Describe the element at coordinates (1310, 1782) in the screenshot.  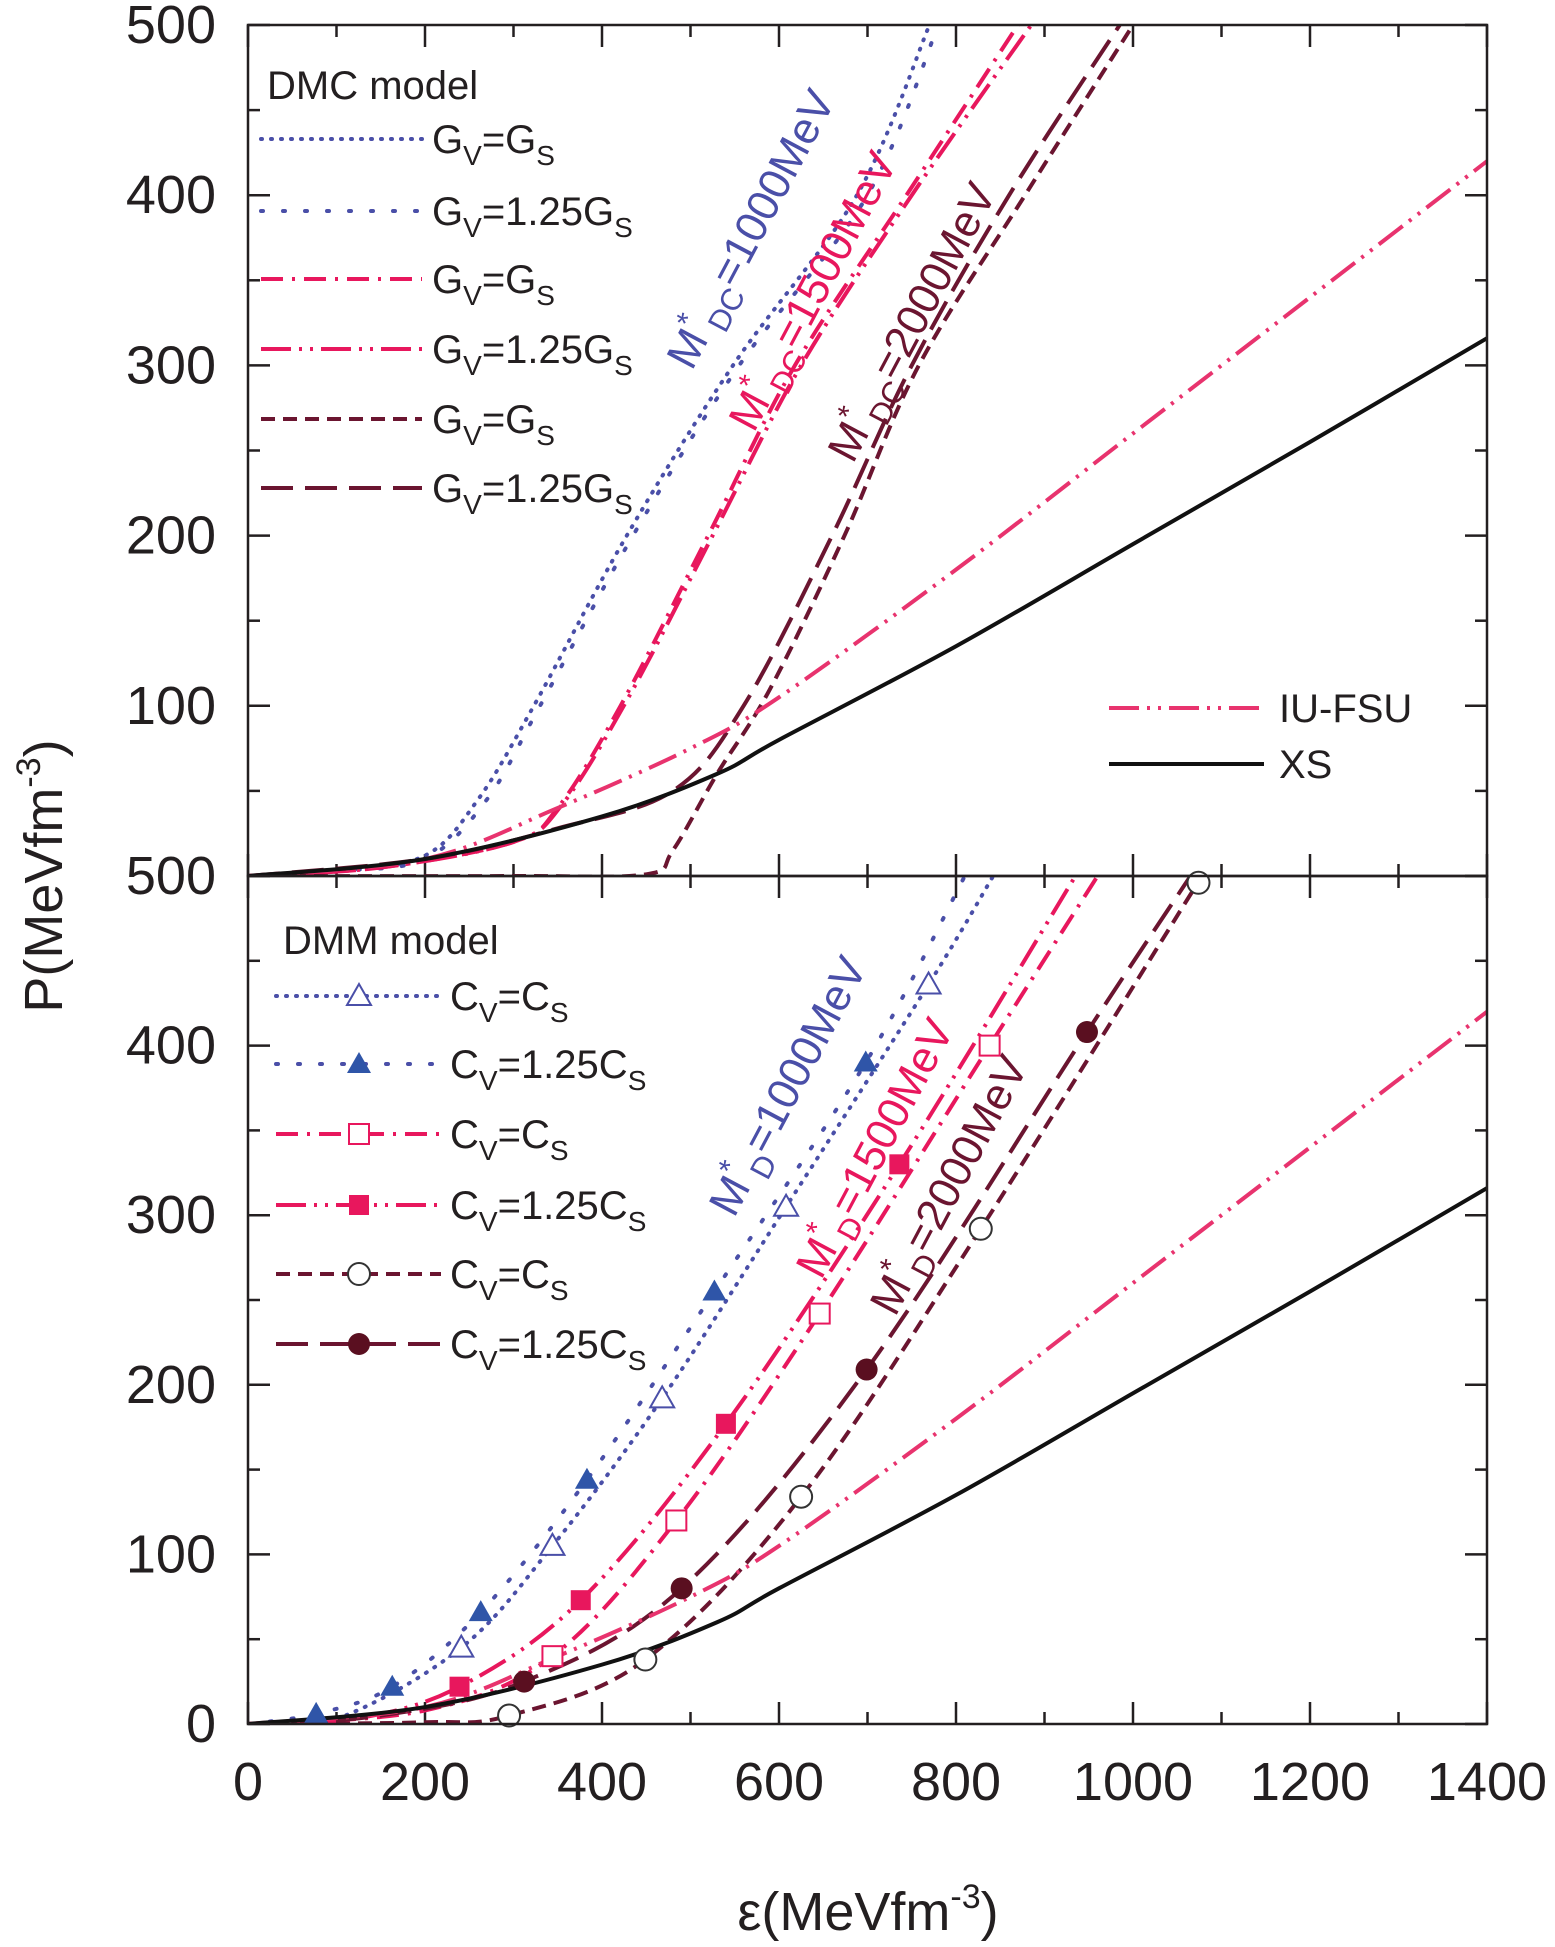
I see `x-tick-label: 1200` at that location.